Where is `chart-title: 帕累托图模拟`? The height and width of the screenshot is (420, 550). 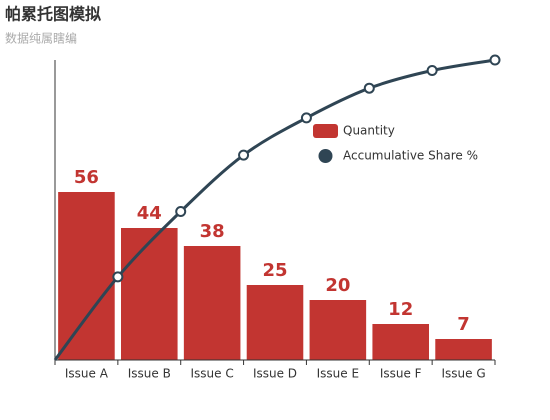 chart-title: 帕累托图模拟 is located at coordinates (53, 14).